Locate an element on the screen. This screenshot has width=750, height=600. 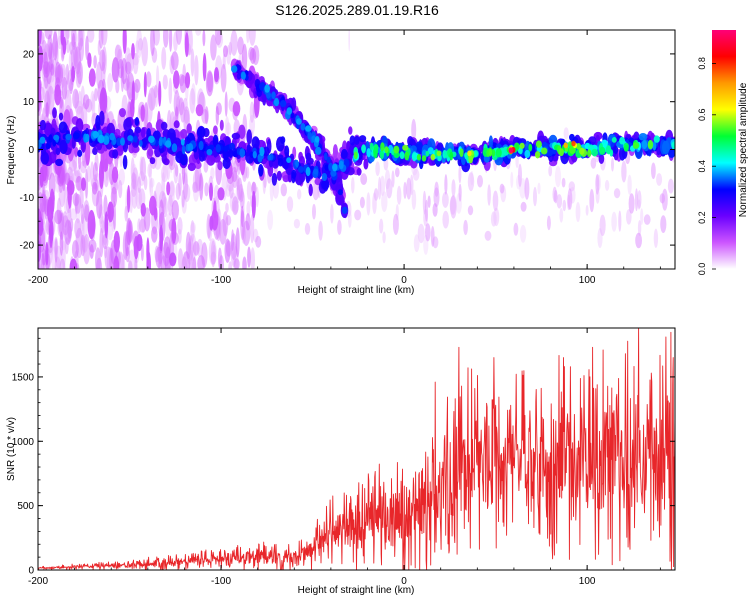
colorbar-tick-label: 0.4 is located at coordinates (702, 166).